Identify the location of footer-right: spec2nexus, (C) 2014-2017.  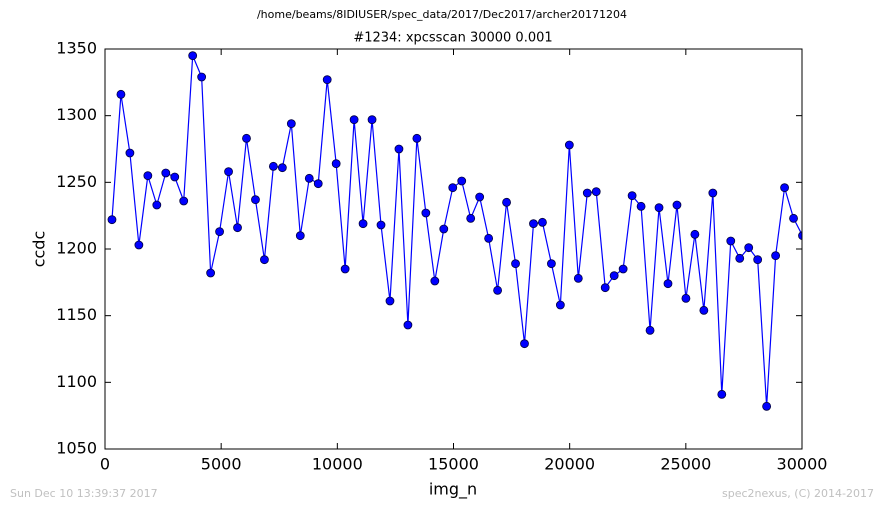
(798, 493).